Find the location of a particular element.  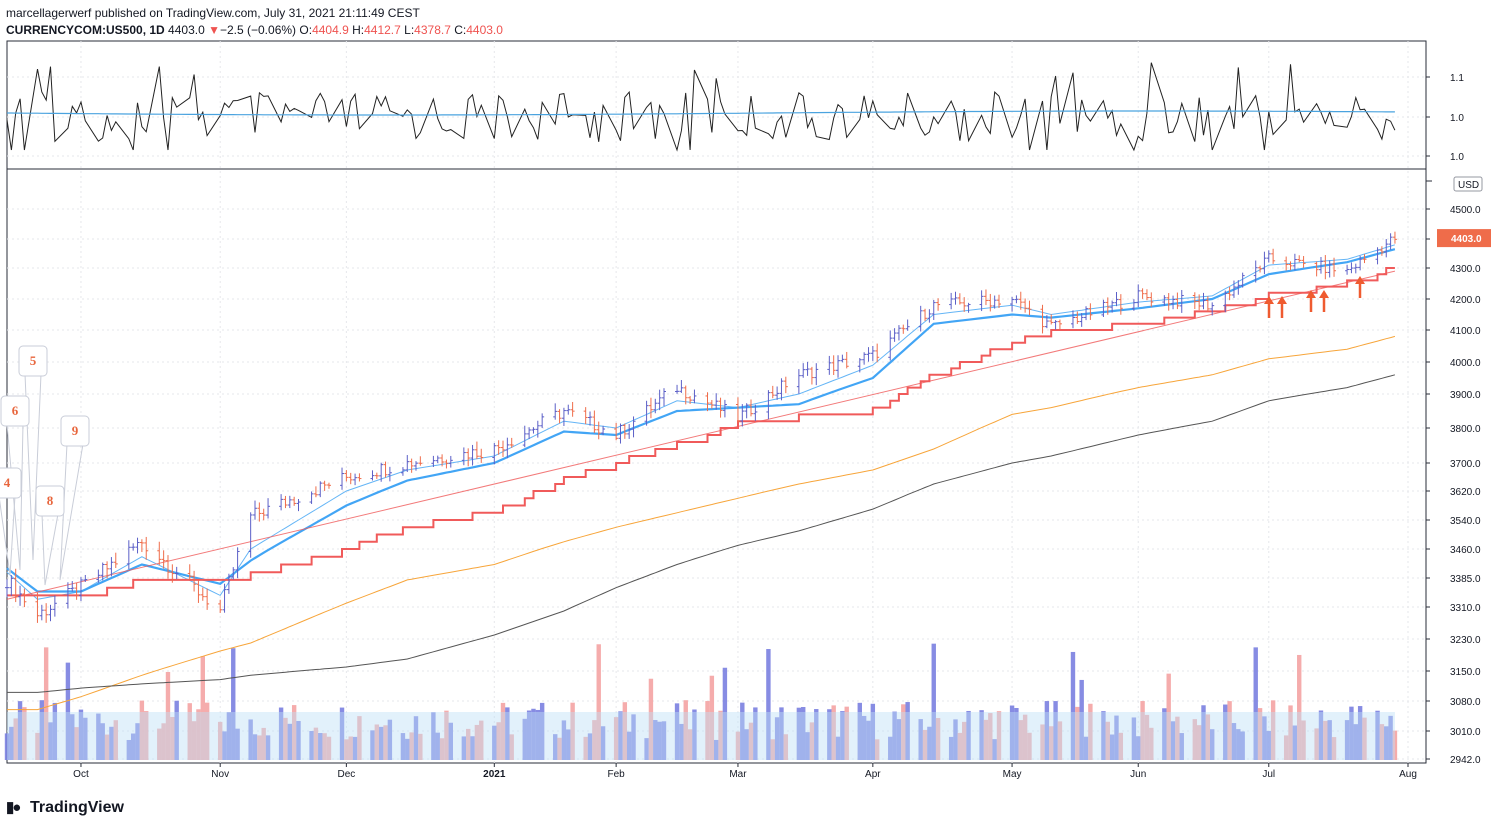

indicator-frame is located at coordinates (716, 105).